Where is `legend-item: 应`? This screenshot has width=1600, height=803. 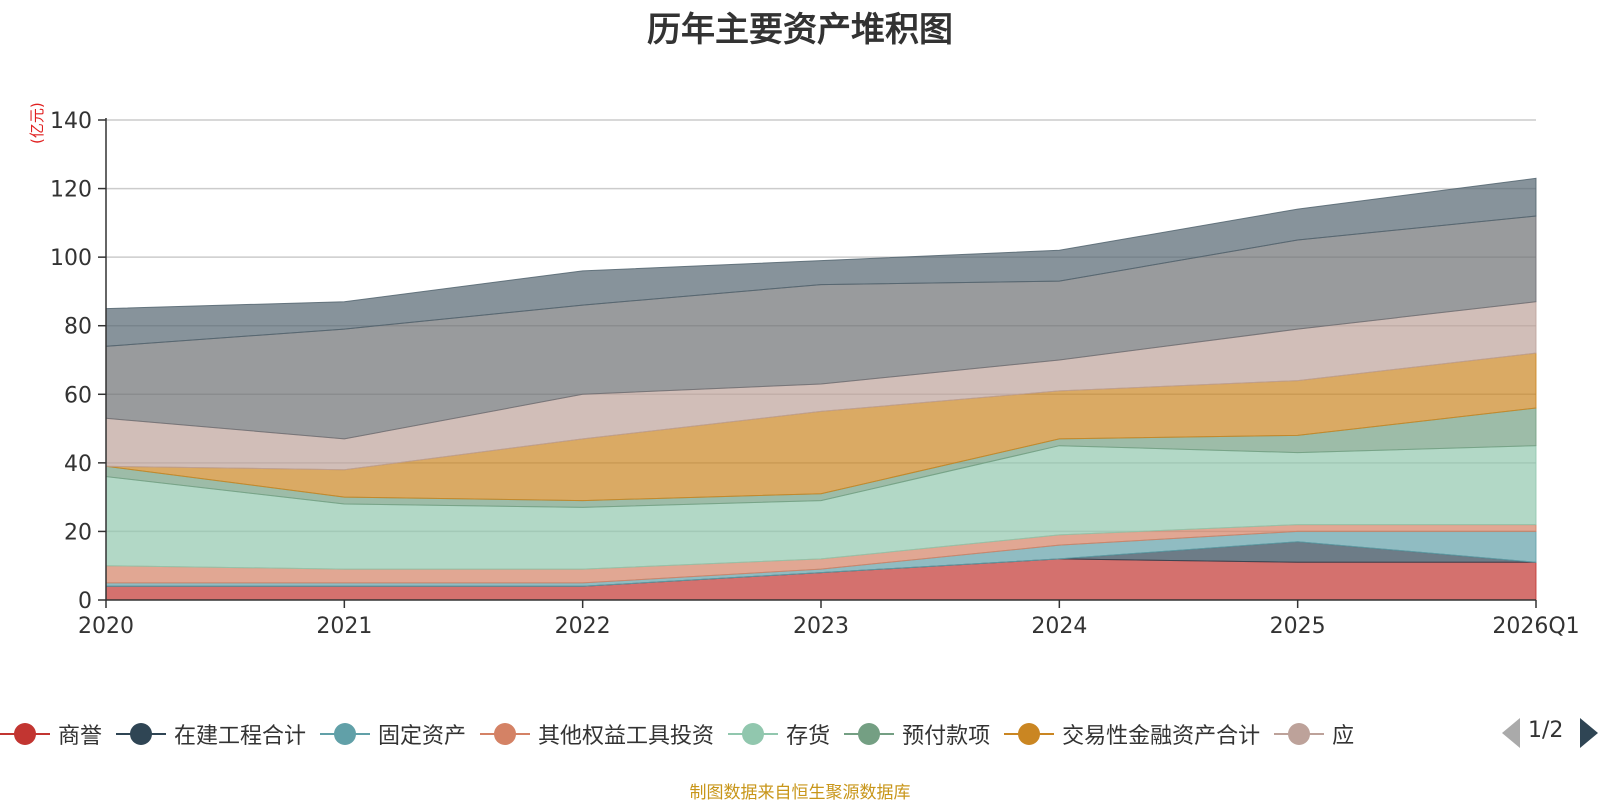 legend-item: 应 is located at coordinates (1314, 734).